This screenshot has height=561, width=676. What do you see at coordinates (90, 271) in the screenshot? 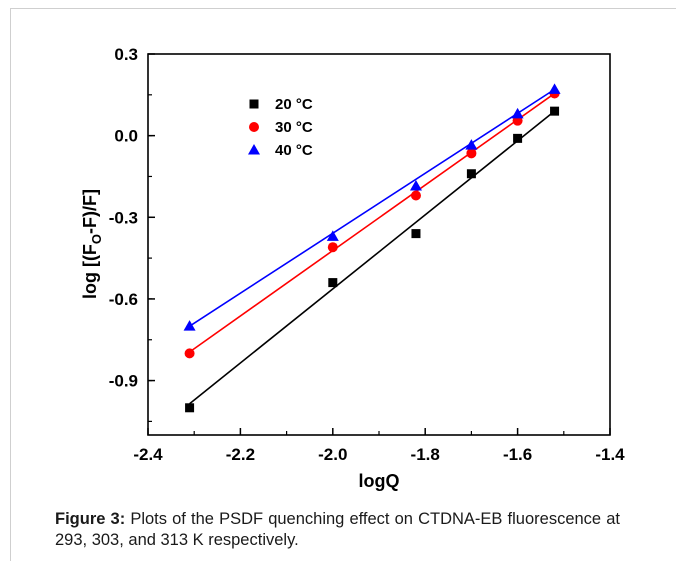
I see `y-axis-title-main: log [(F` at bounding box center [90, 271].